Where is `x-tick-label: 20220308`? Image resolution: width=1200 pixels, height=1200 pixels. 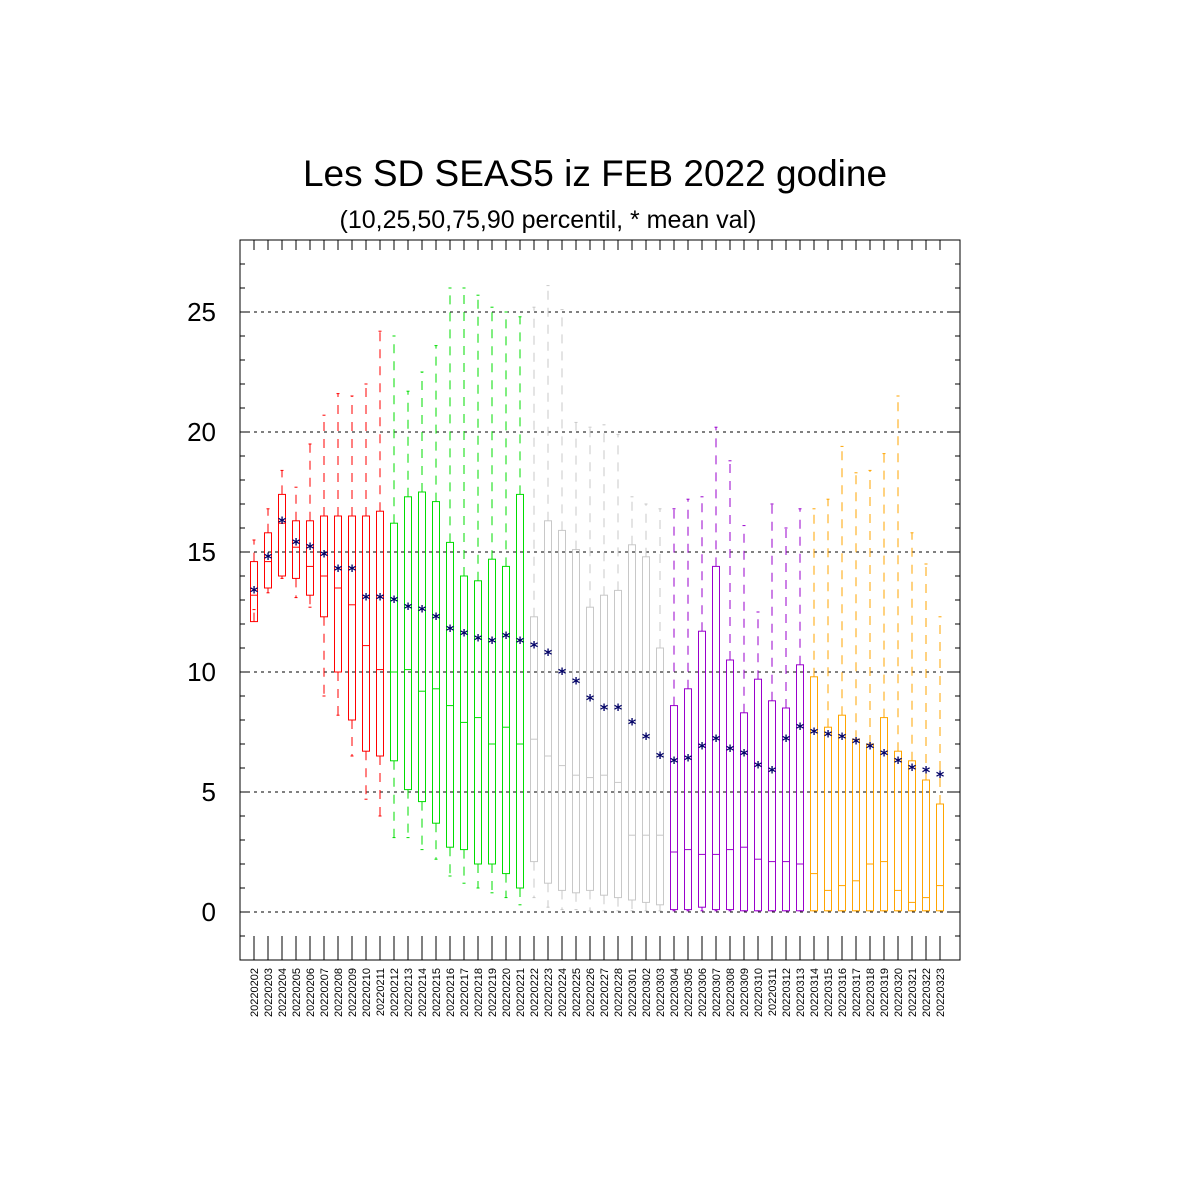
x-tick-label: 20220308 is located at coordinates (731, 992).